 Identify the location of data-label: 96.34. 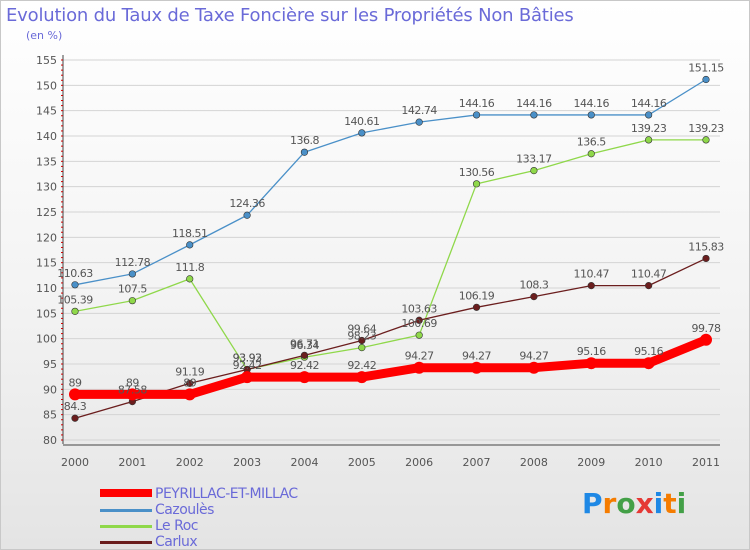
(304, 345).